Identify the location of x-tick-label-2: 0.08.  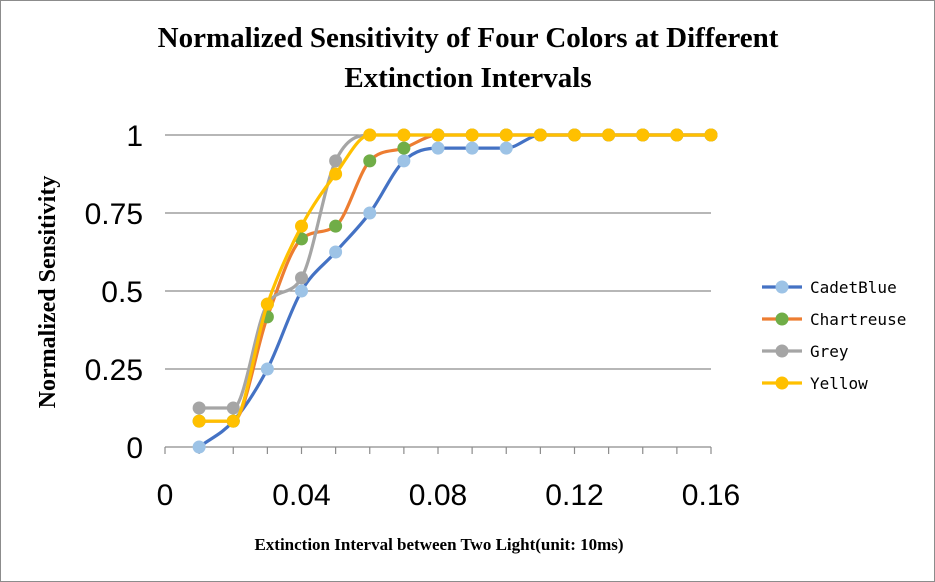
(438, 495).